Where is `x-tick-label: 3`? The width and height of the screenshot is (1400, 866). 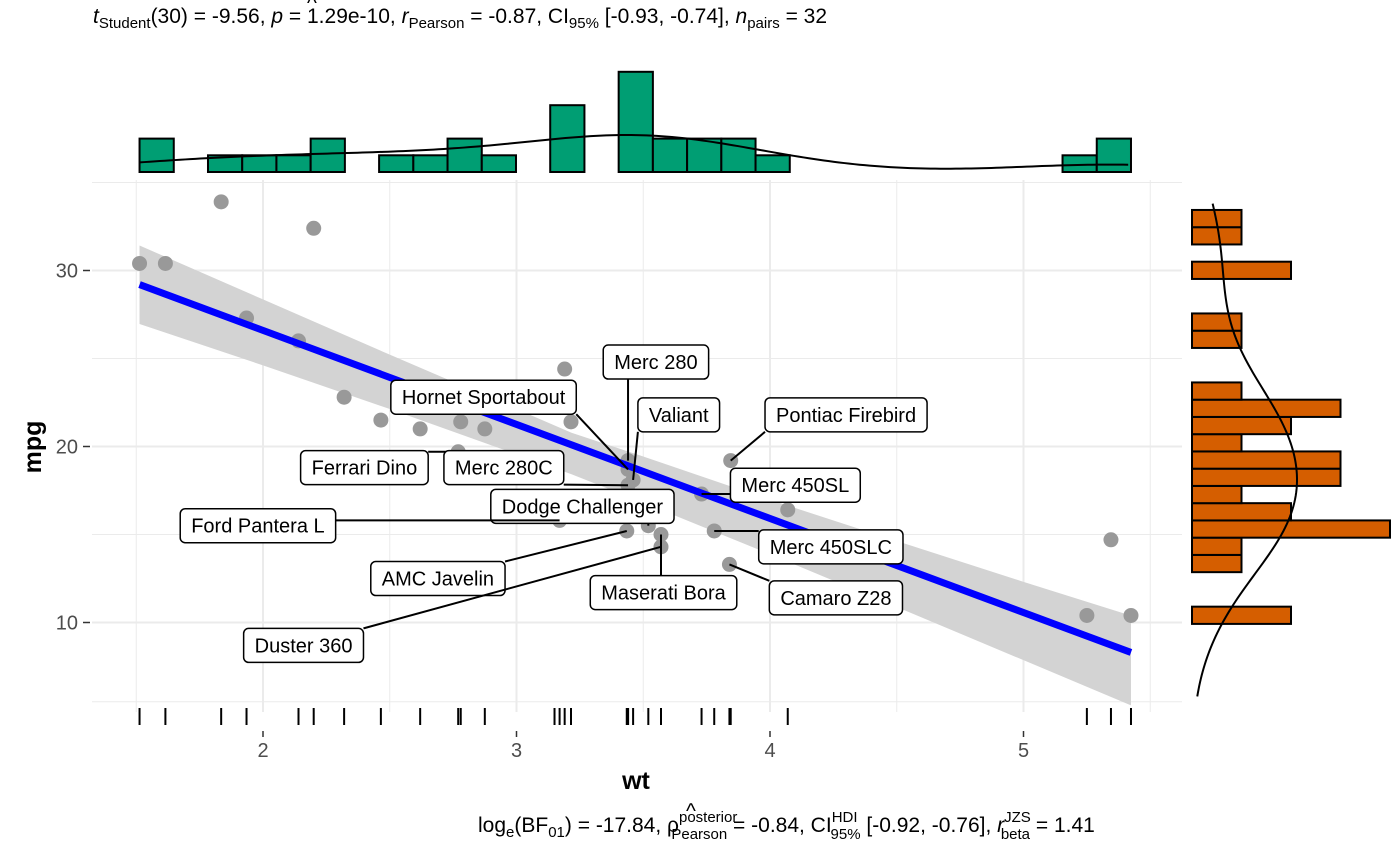 x-tick-label: 3 is located at coordinates (516, 751).